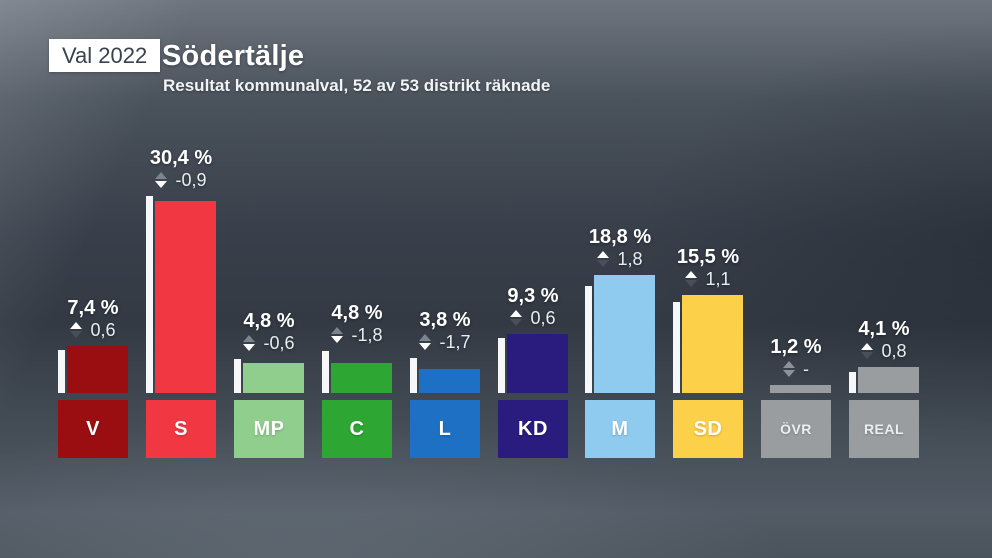  I want to click on value-labels: 18,8 % 1,8, so click(620, 247).